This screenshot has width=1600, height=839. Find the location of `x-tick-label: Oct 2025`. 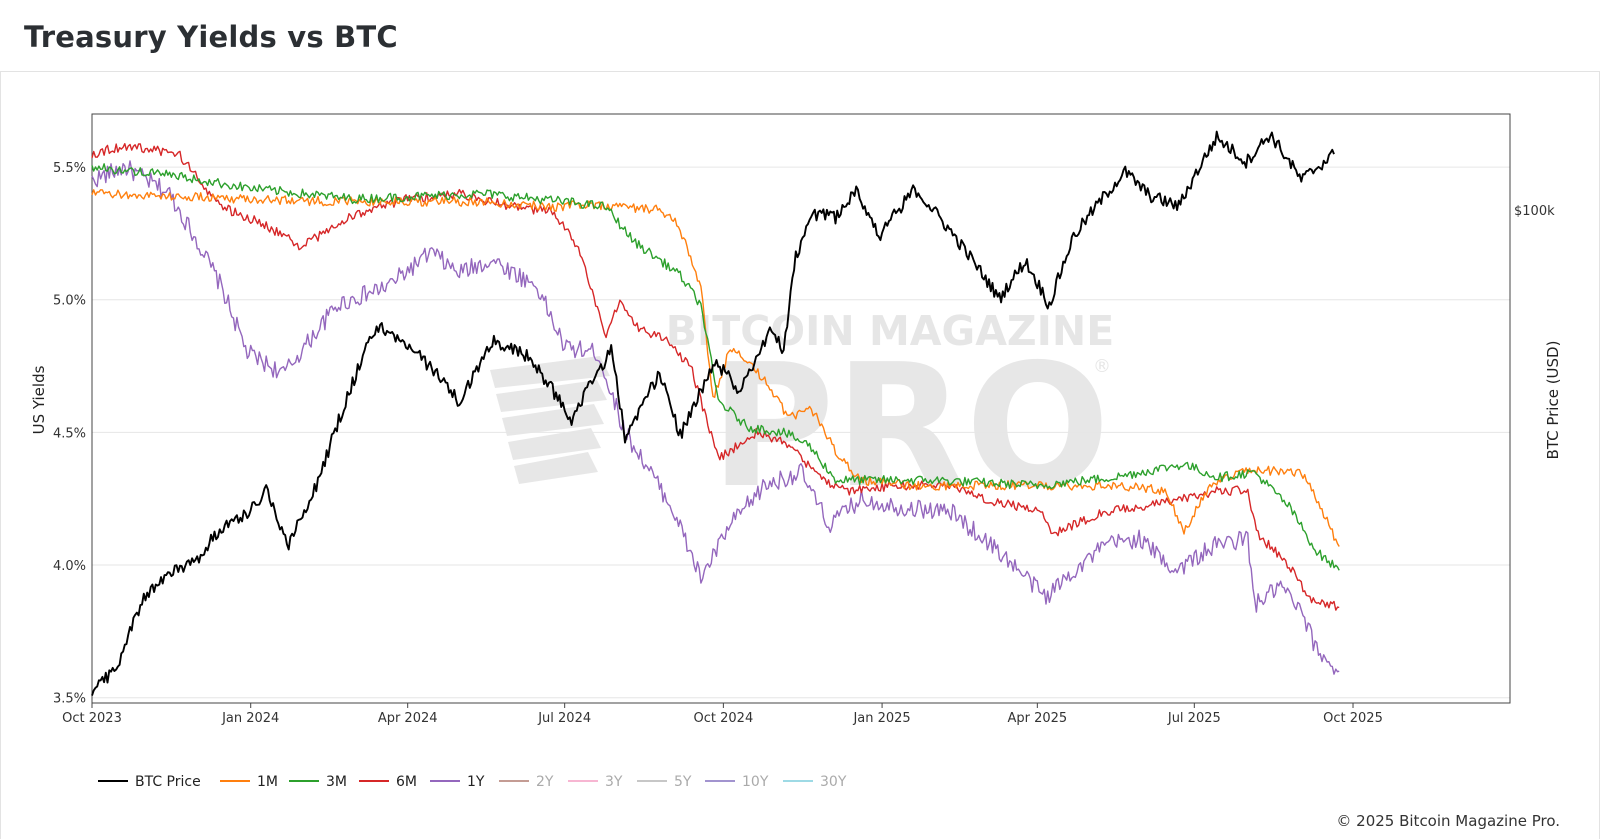

x-tick-label: Oct 2025 is located at coordinates (1353, 718).